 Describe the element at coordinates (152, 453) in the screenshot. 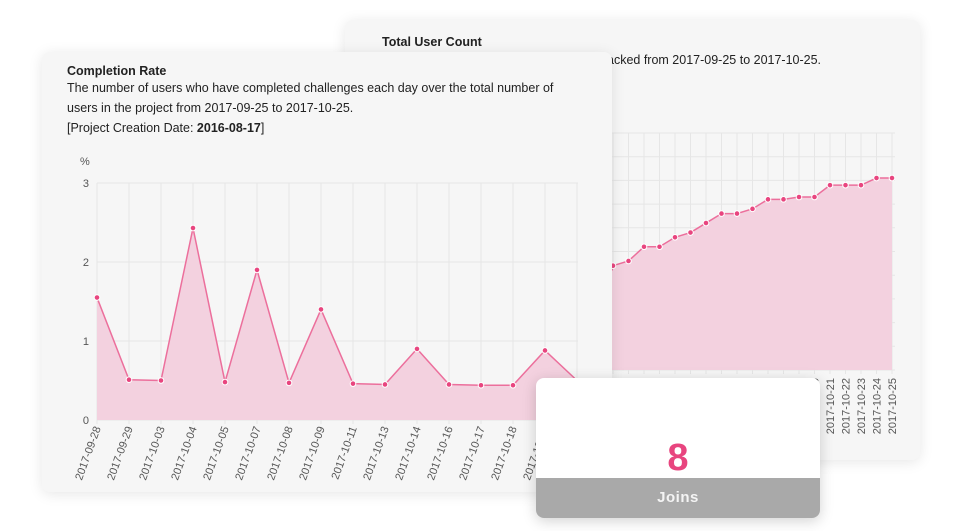

I see `x-tick-label: 2017-10-03` at that location.